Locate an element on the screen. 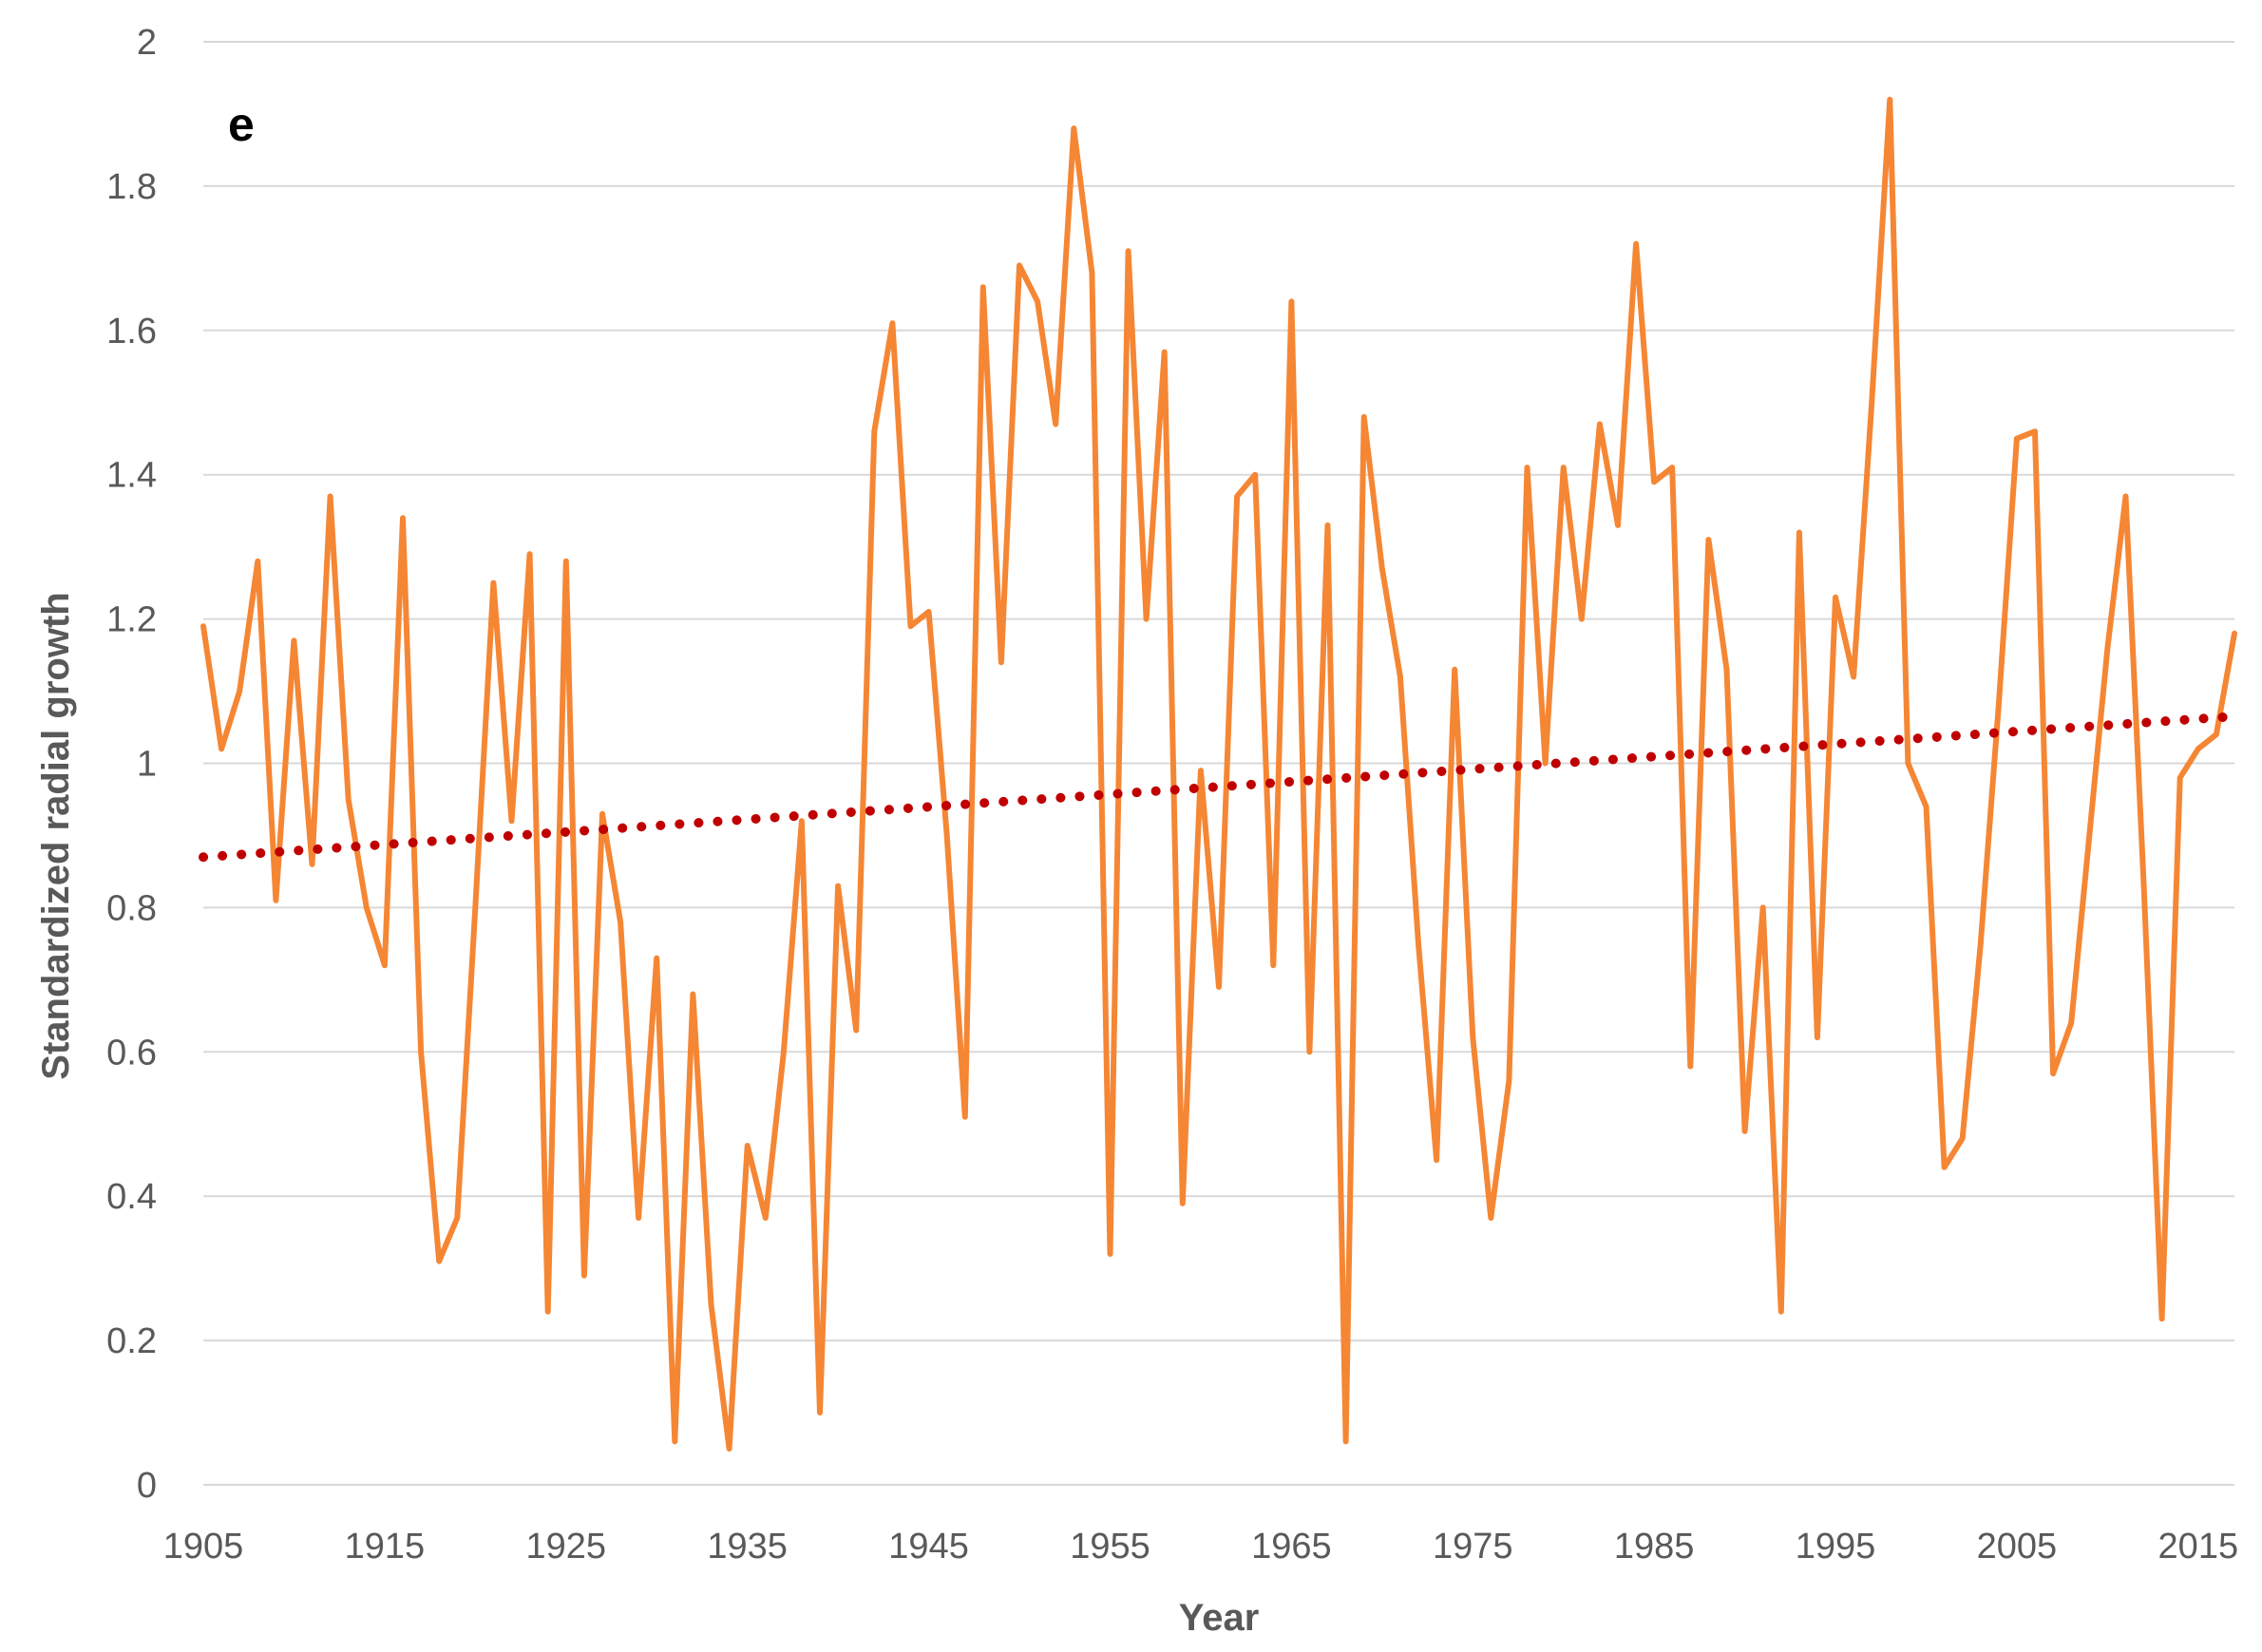 The image size is (2262, 1652). y-tick-label: 0 is located at coordinates (147, 1486).